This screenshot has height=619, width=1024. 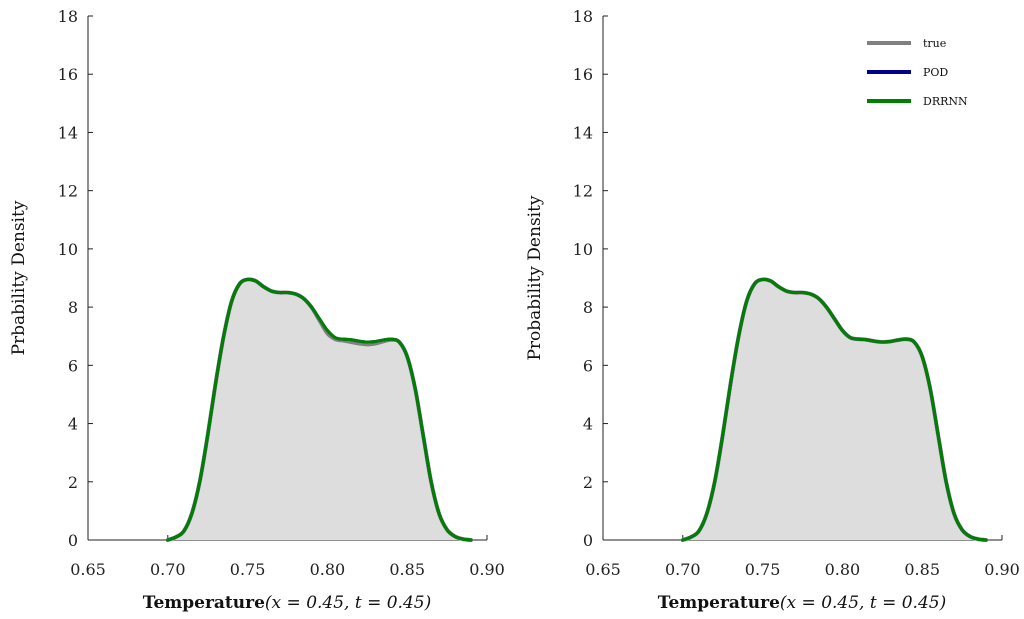 What do you see at coordinates (945, 101) in the screenshot?
I see `legend-label-drrnn: DRRNN` at bounding box center [945, 101].